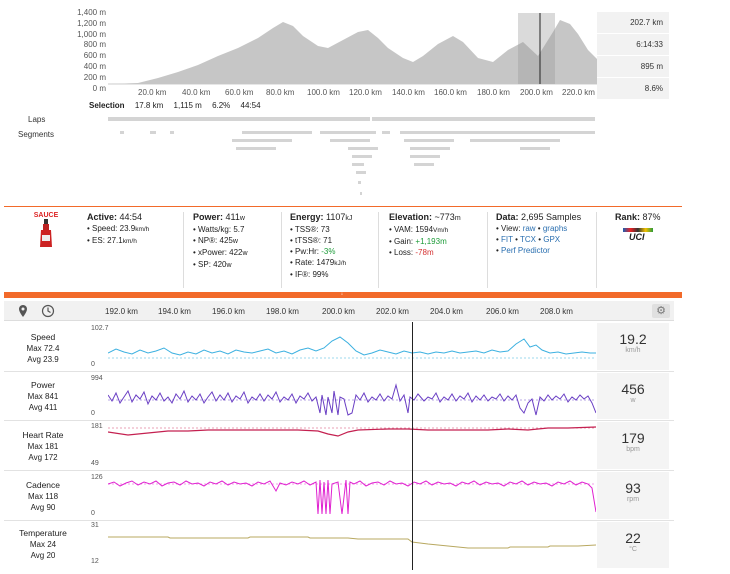  Describe the element at coordinates (121, 311) in the screenshot. I see `timeline-tick: 192.0 km` at that location.